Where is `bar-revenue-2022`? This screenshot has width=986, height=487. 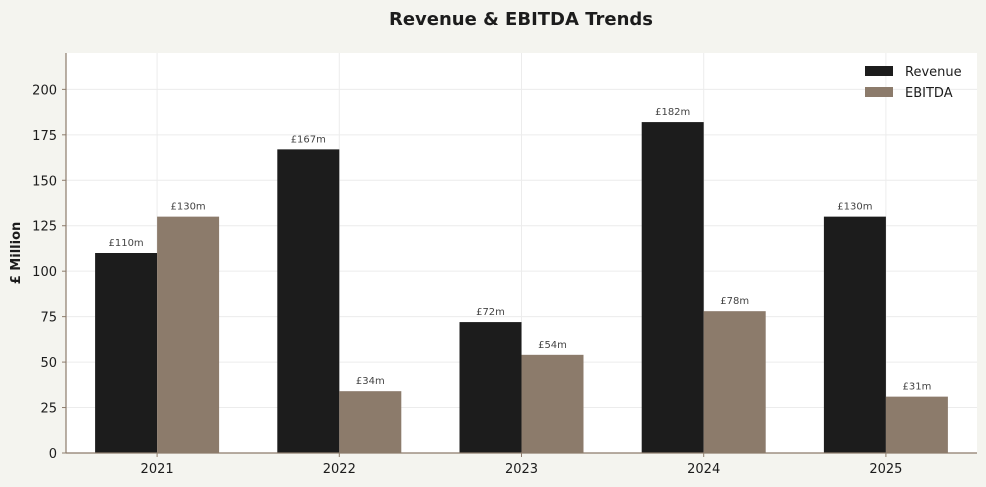 bar-revenue-2022 is located at coordinates (308, 301).